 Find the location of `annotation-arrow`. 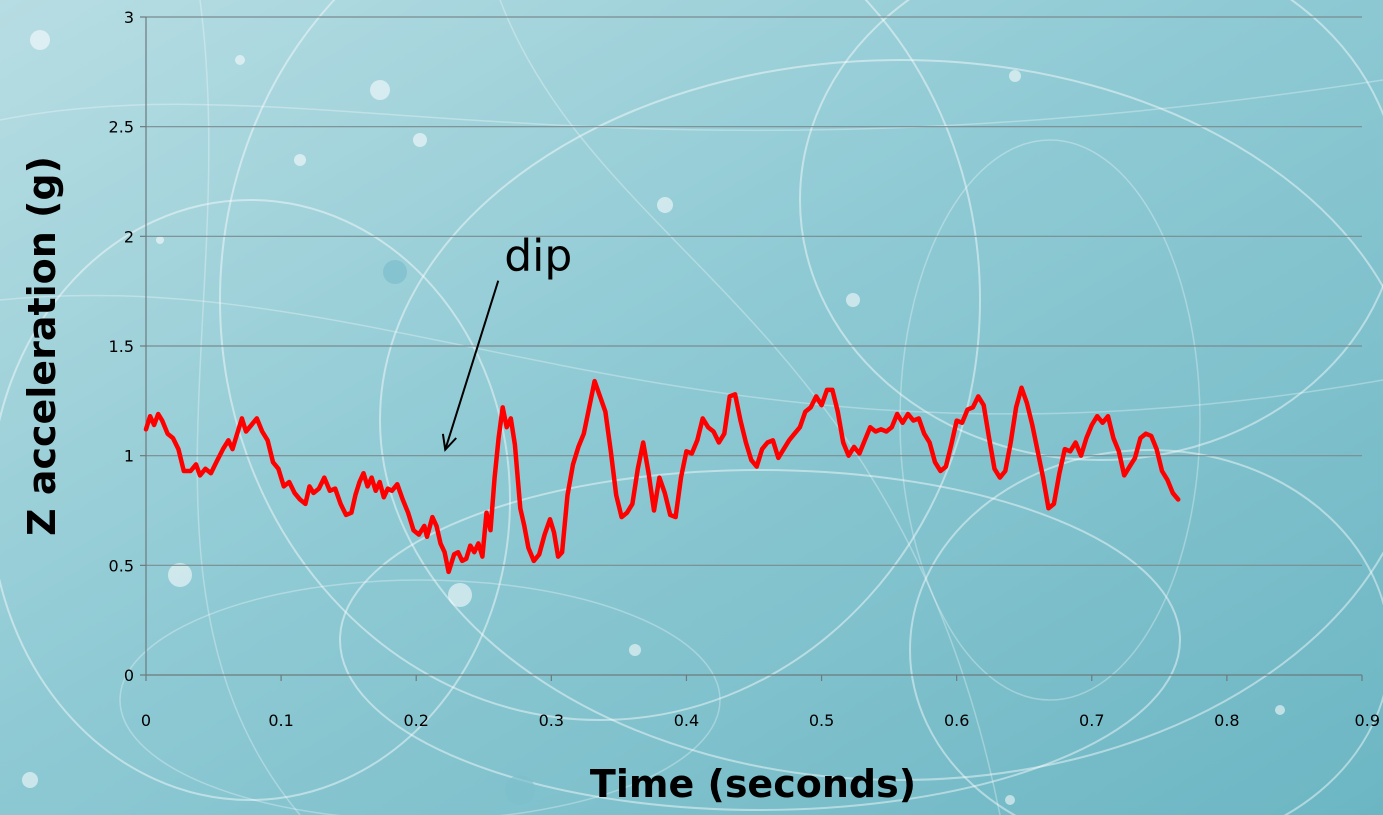

annotation-arrow is located at coordinates (472, 365).